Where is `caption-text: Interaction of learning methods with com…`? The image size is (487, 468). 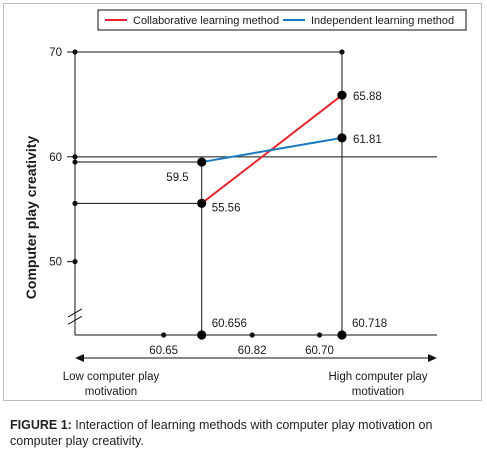 caption-text: Interaction of learning methods with com… is located at coordinates (221, 433).